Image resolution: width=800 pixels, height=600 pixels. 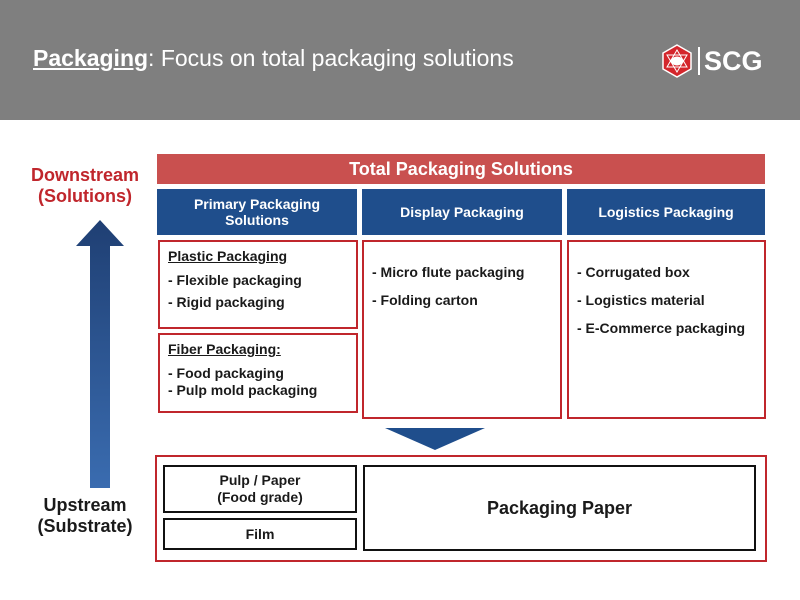 I want to click on downstream-label: Downstream (Solutions), so click(x=85, y=186).